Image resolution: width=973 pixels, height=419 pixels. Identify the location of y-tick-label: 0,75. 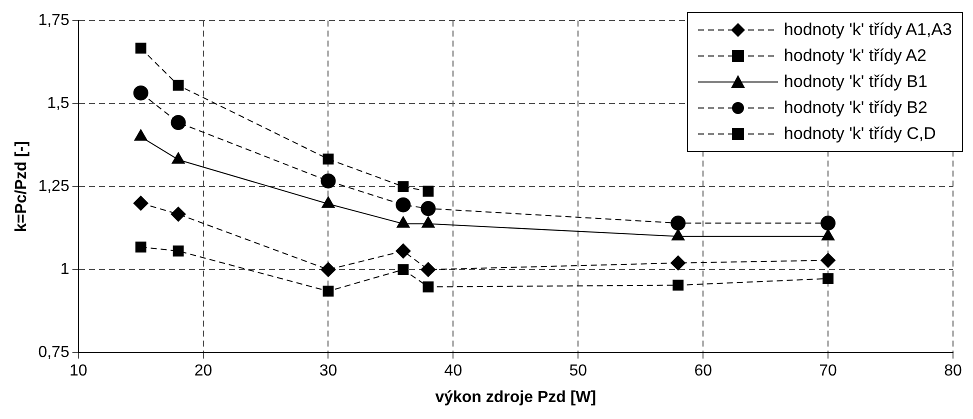
(54, 353).